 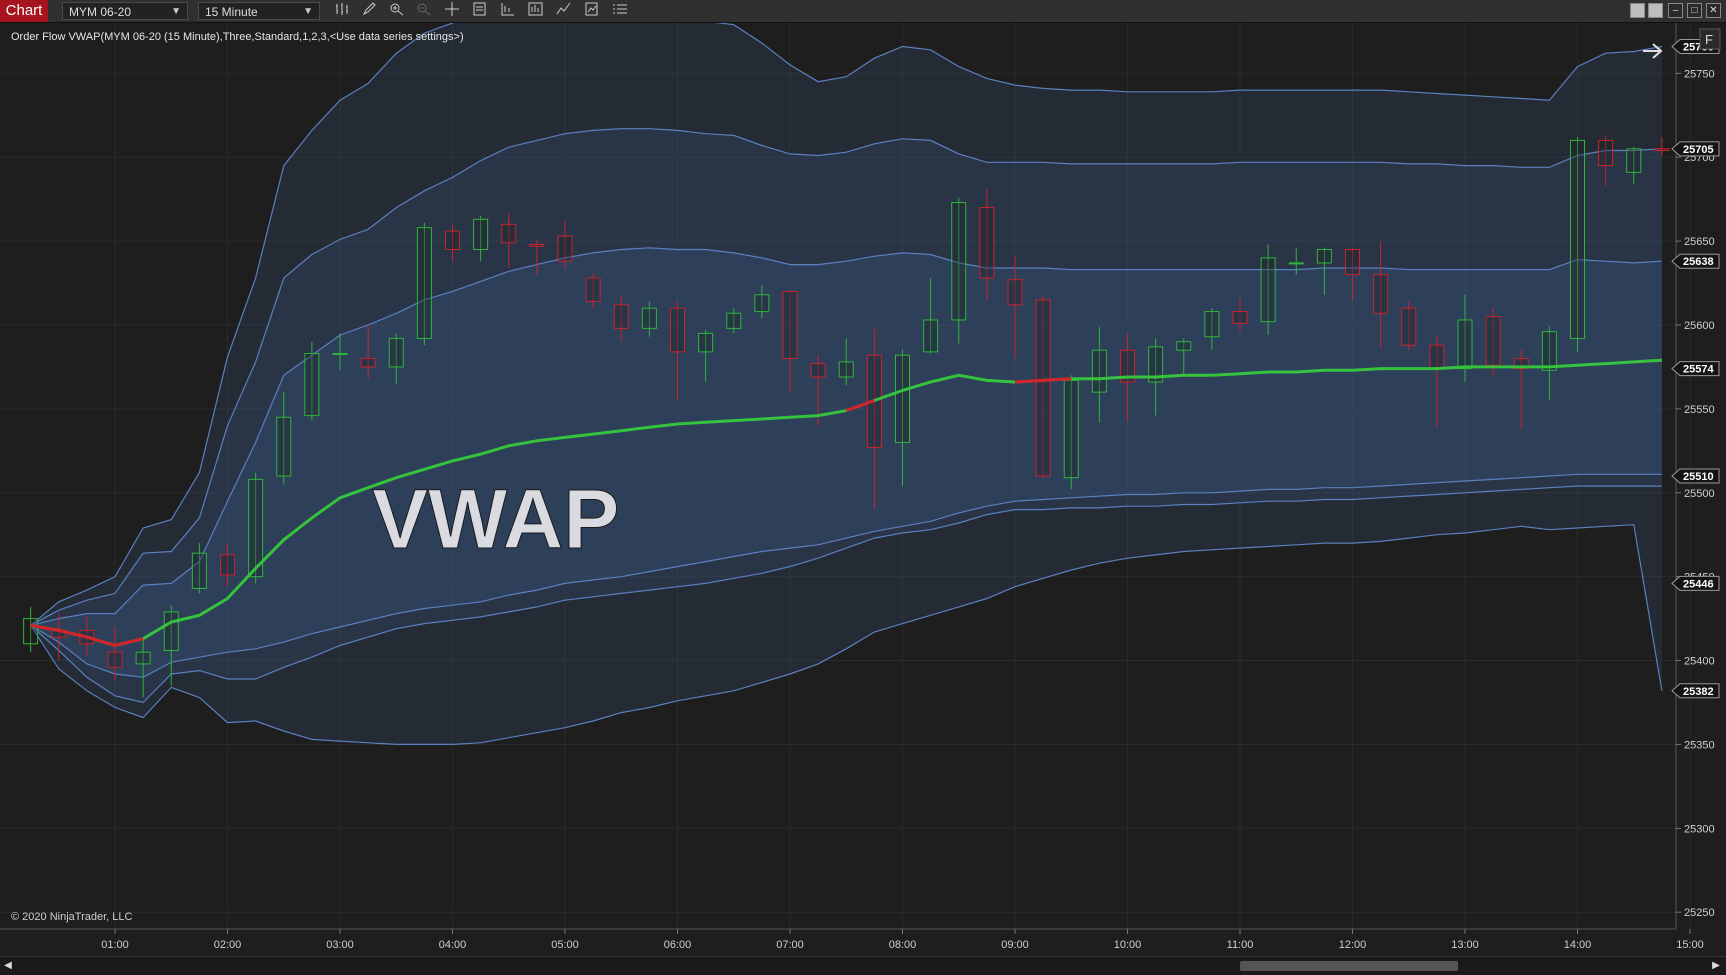 What do you see at coordinates (259, 11) in the screenshot?
I see `interval-selector: 15 Minute ▼` at bounding box center [259, 11].